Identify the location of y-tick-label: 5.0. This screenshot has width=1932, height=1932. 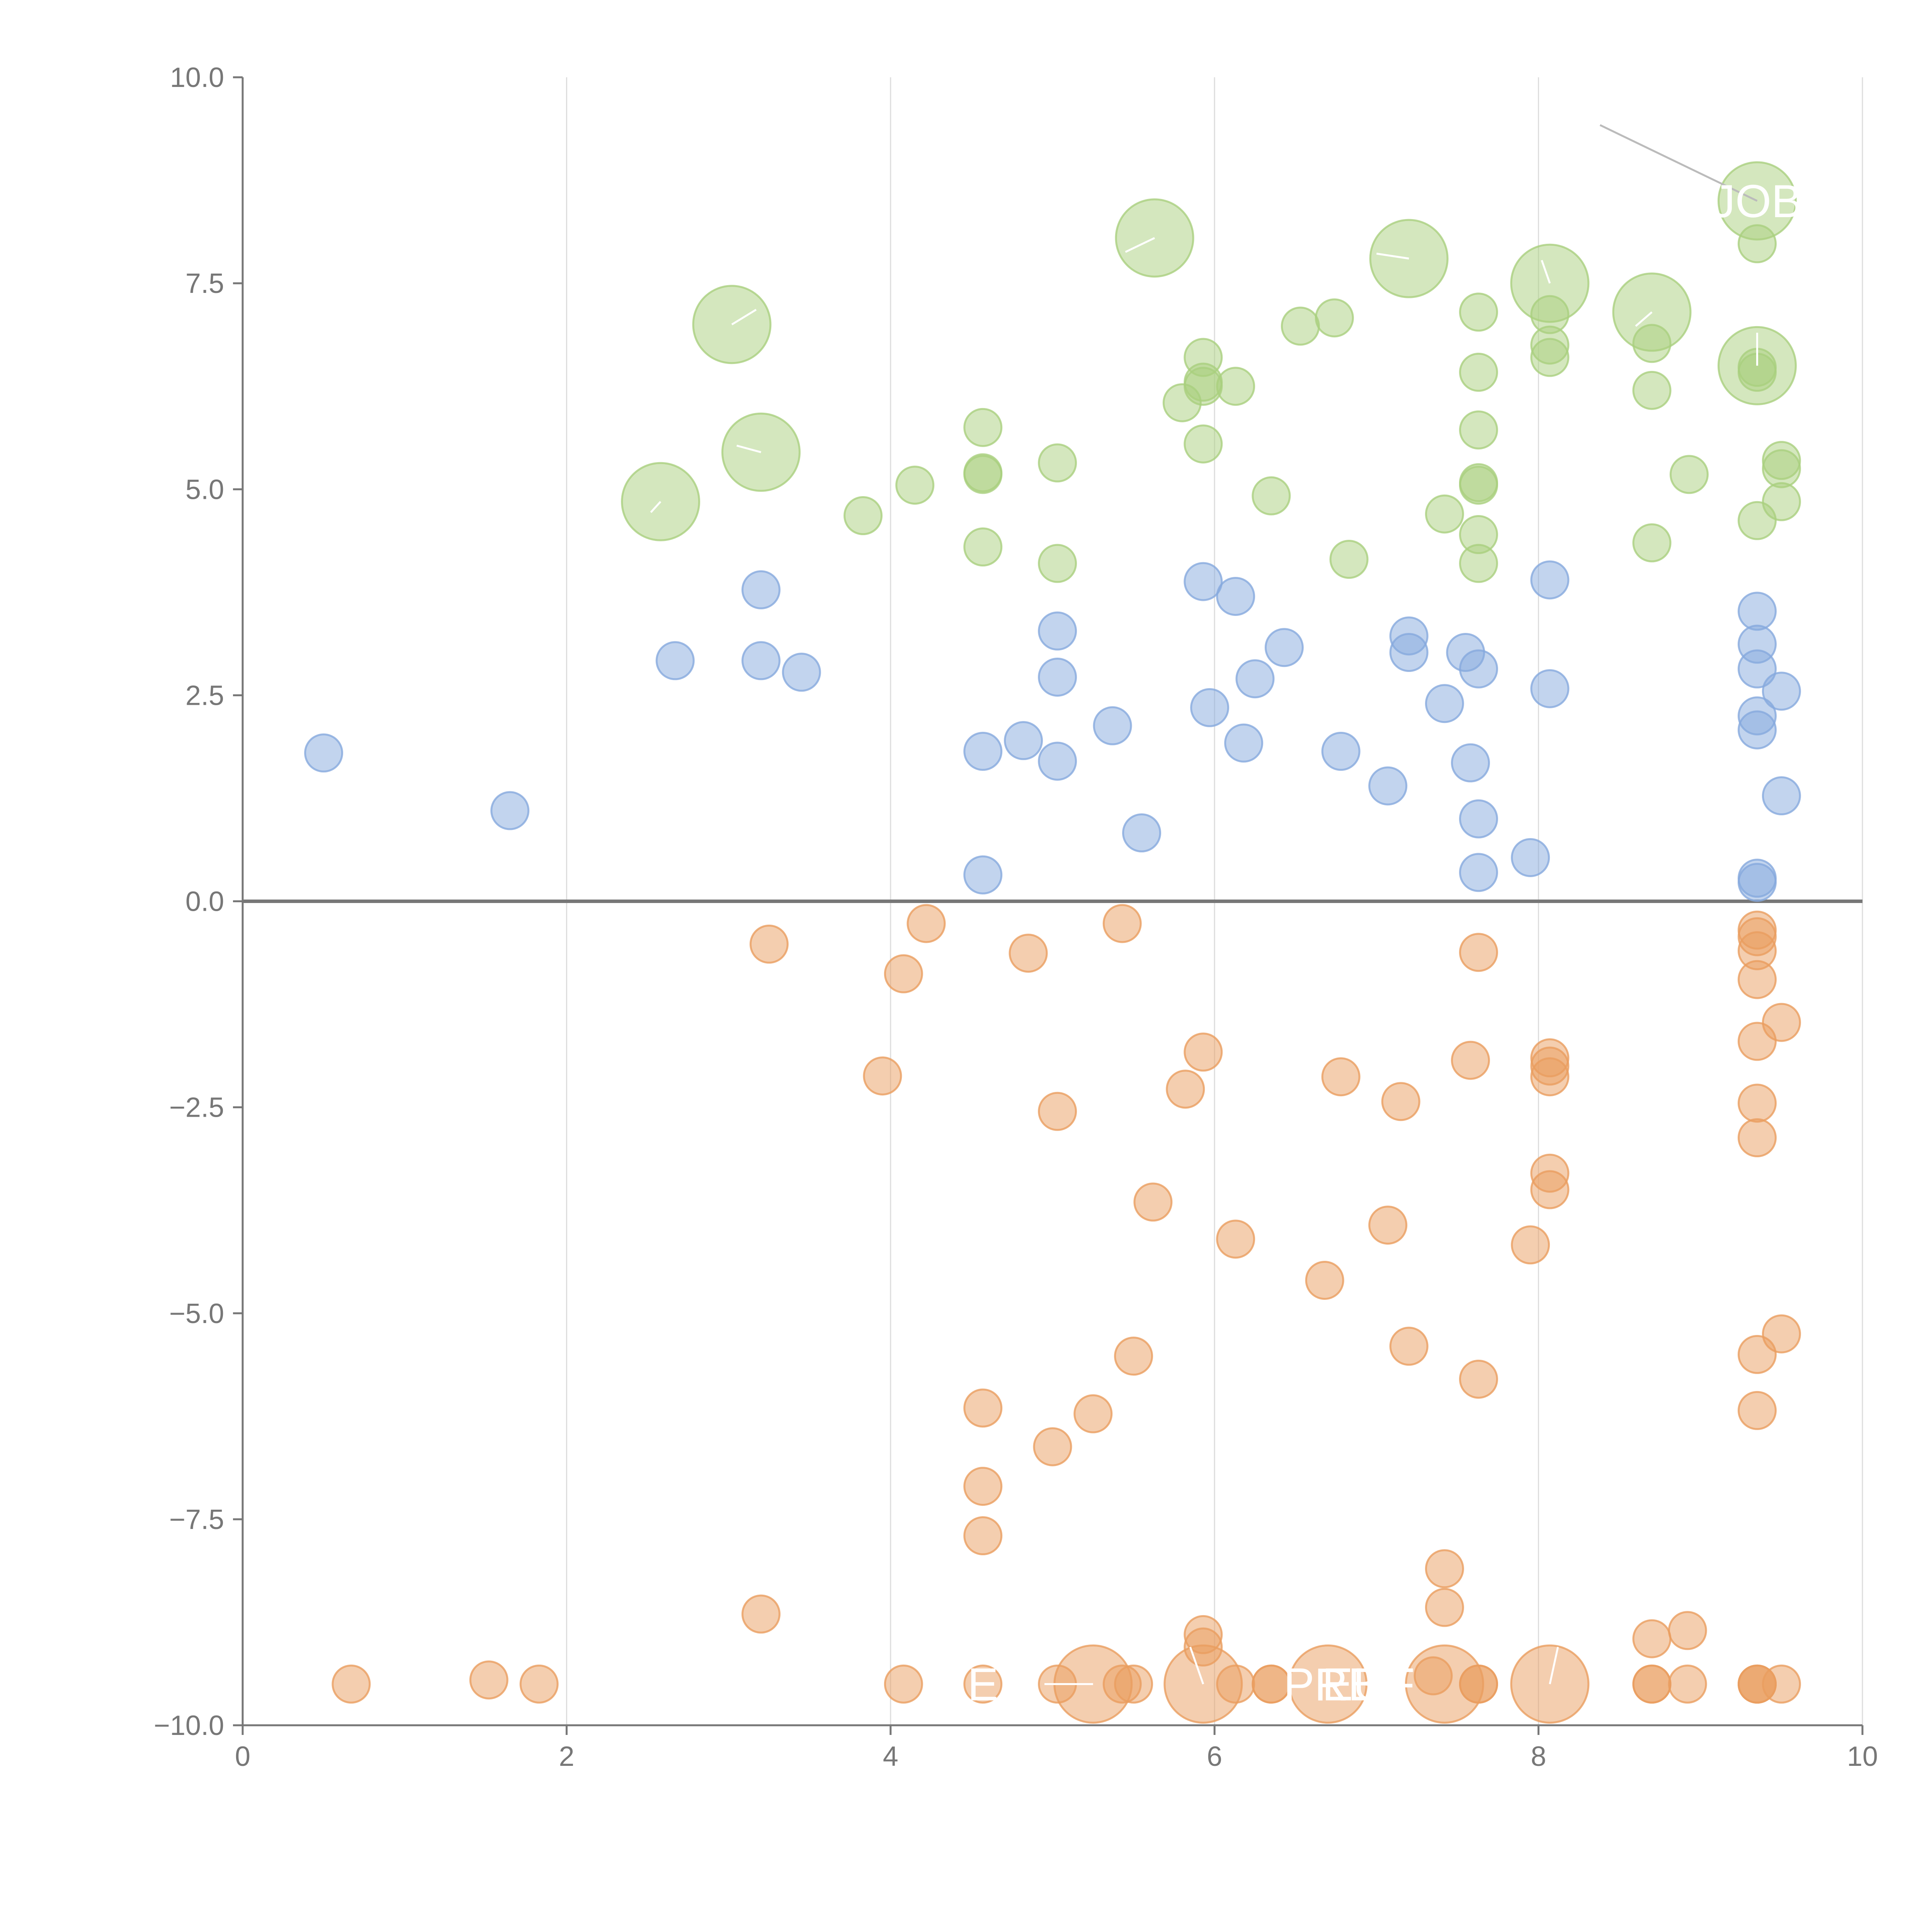
(205, 489).